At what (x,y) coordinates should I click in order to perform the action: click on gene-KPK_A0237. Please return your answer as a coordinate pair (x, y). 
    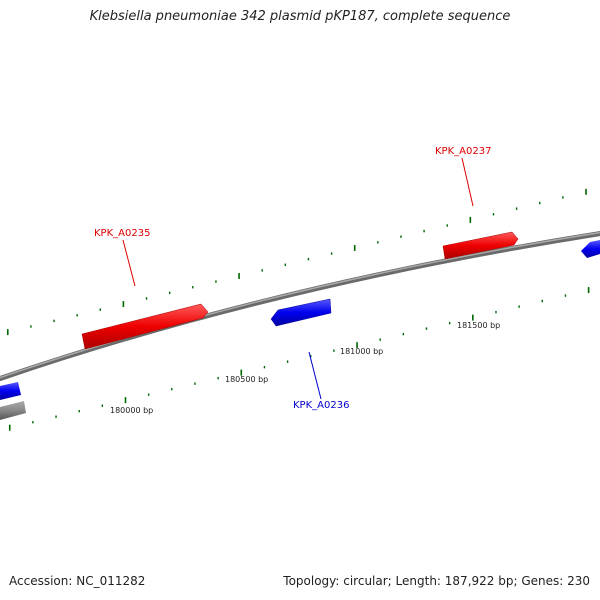
    Looking at the image, I should click on (480, 245).